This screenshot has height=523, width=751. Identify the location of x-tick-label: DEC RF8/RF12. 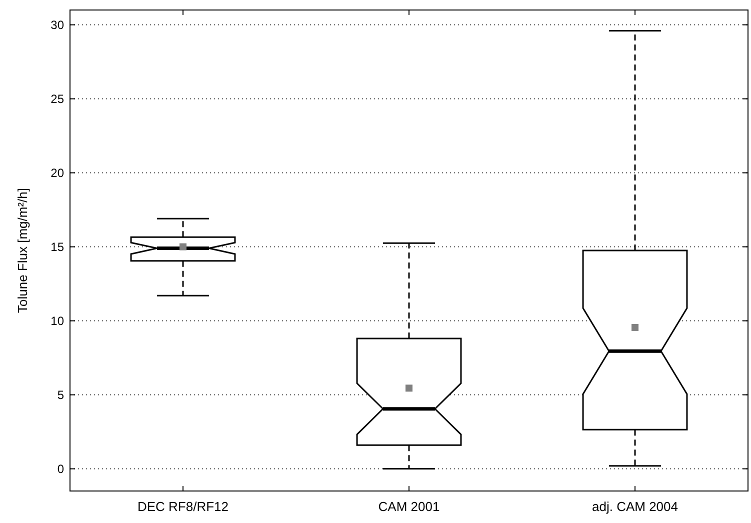
(183, 506).